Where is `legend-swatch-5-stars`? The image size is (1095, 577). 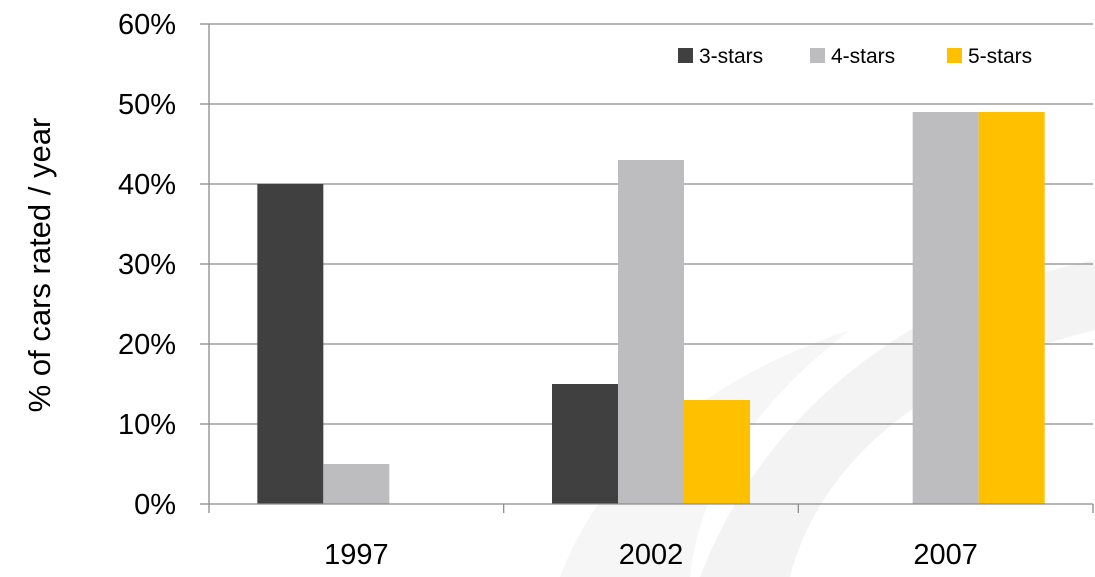
legend-swatch-5-stars is located at coordinates (954, 55).